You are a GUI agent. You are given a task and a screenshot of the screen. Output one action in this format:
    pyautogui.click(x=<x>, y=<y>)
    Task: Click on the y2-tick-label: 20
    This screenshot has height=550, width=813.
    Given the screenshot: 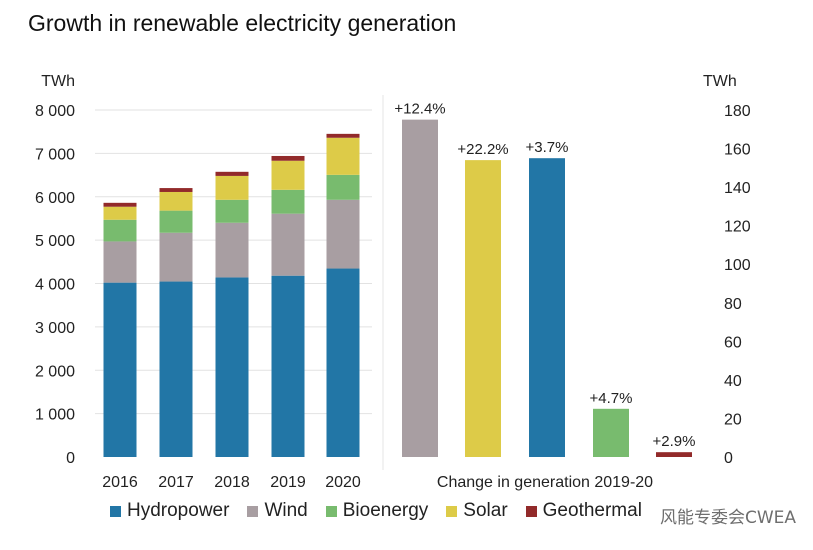 What is the action you would take?
    pyautogui.click(x=733, y=419)
    